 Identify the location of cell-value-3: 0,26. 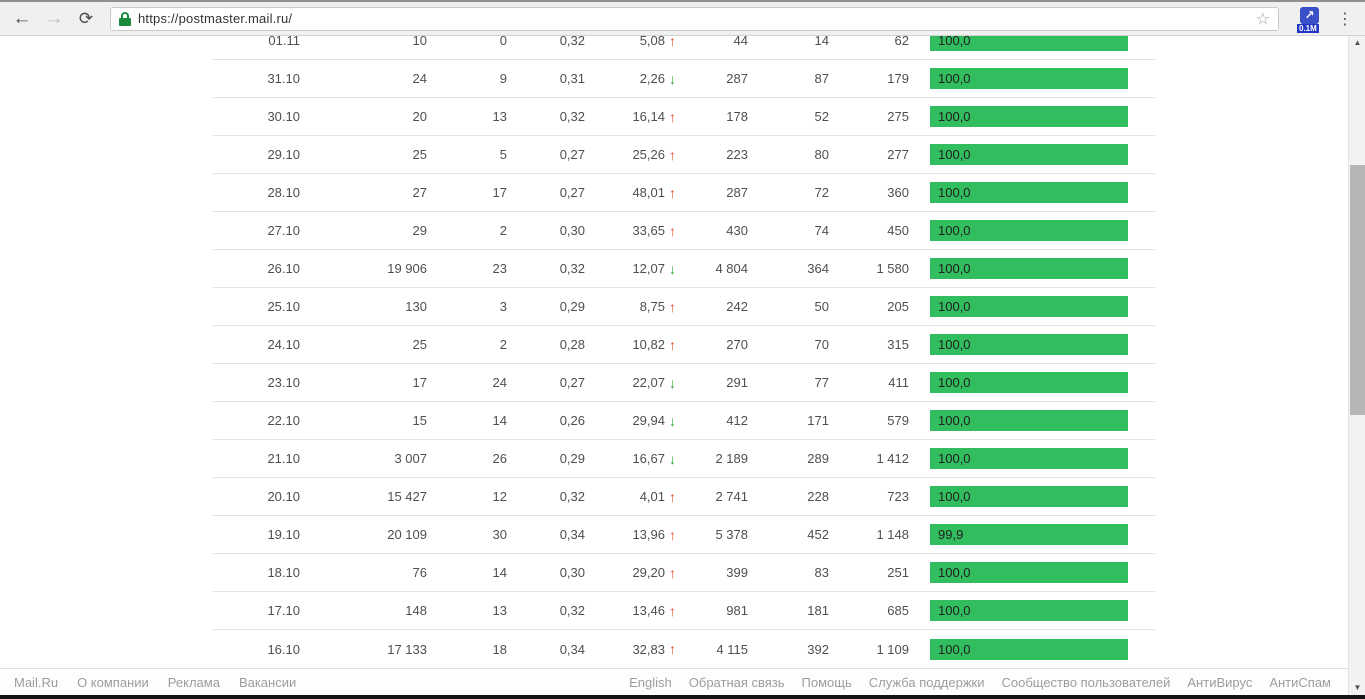
(572, 420).